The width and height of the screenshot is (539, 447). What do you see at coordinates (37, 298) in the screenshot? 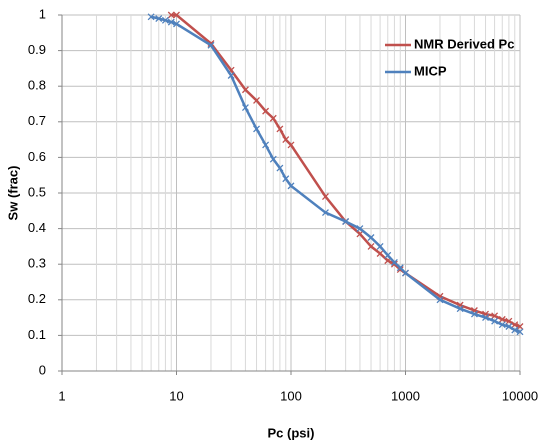
I see `y-tick-label: 0.2` at bounding box center [37, 298].